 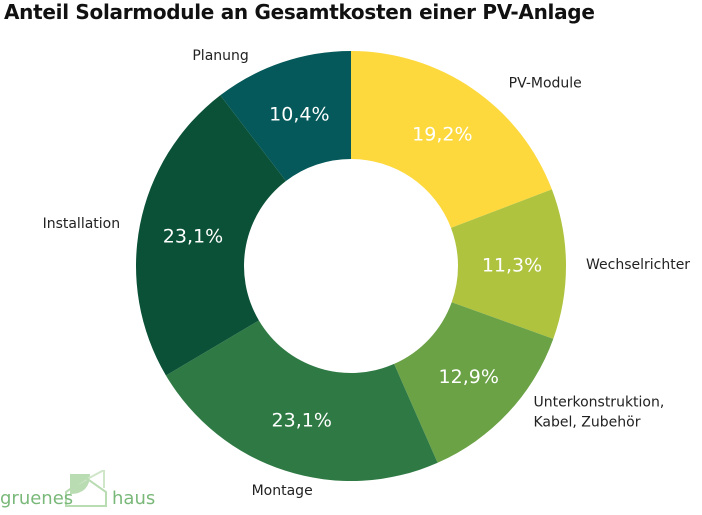 I want to click on slice-category-label: Installation, so click(x=82, y=224).